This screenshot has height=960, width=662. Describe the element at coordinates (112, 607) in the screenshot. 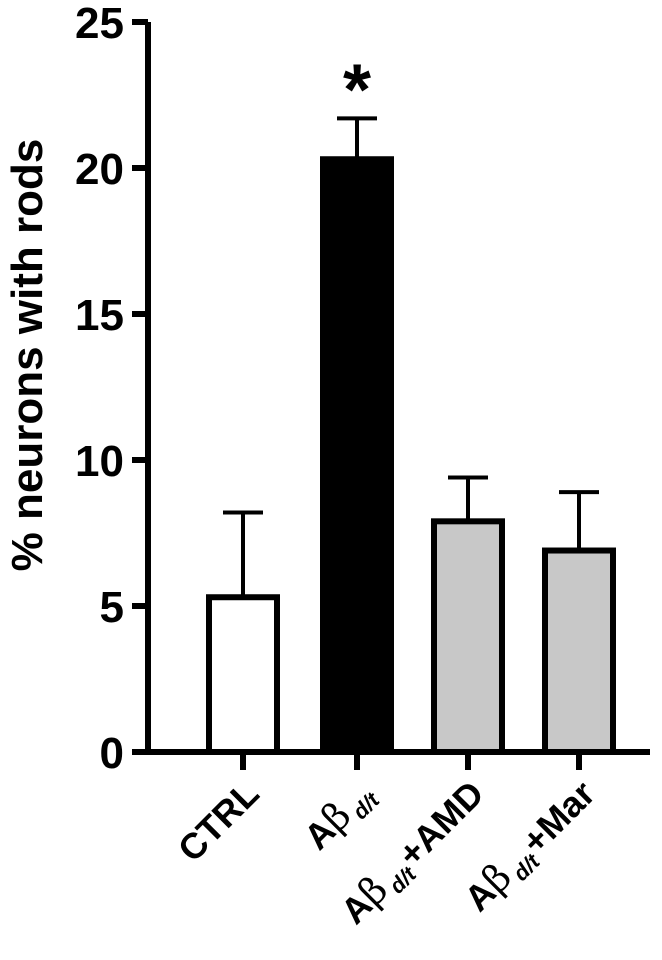

I see `y-tick-label-5: 5` at that location.